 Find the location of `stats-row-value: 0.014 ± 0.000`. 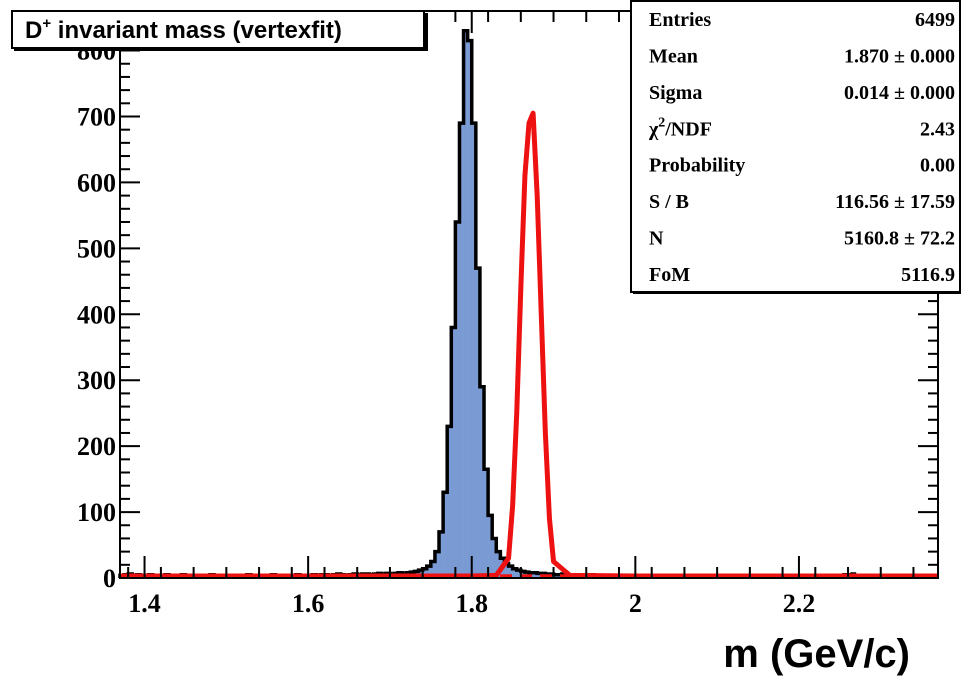

stats-row-value: 0.014 ± 0.000 is located at coordinates (899, 93).